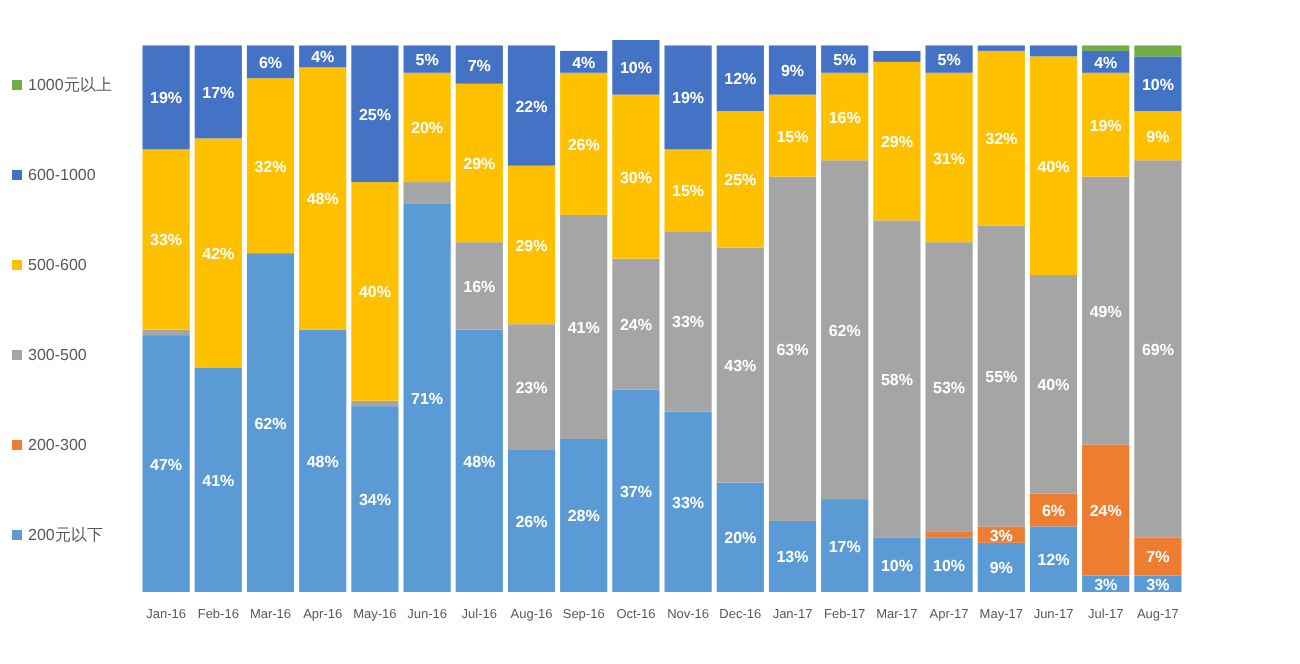  Describe the element at coordinates (58, 445) in the screenshot. I see `legend-label: 200-300` at that location.